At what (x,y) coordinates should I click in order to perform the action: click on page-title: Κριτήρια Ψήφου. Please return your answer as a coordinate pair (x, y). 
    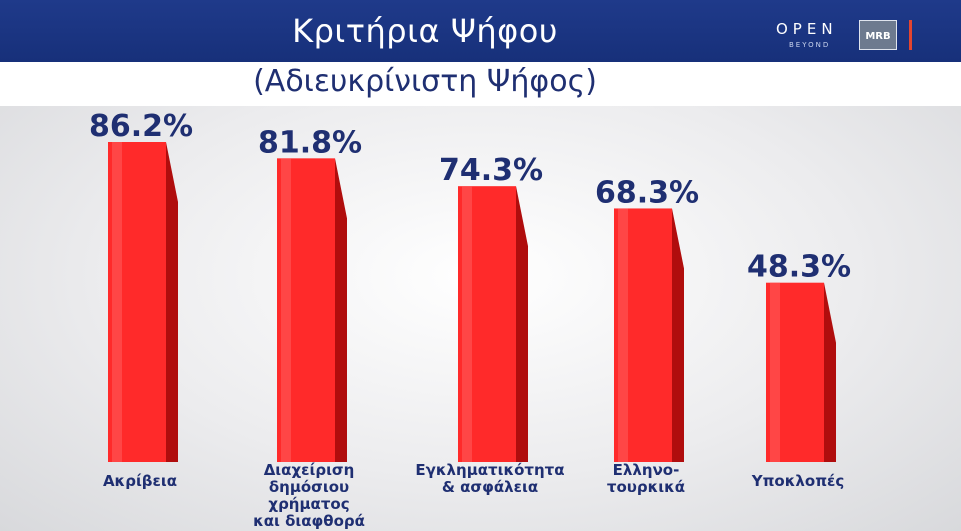
    Looking at the image, I should click on (425, 31).